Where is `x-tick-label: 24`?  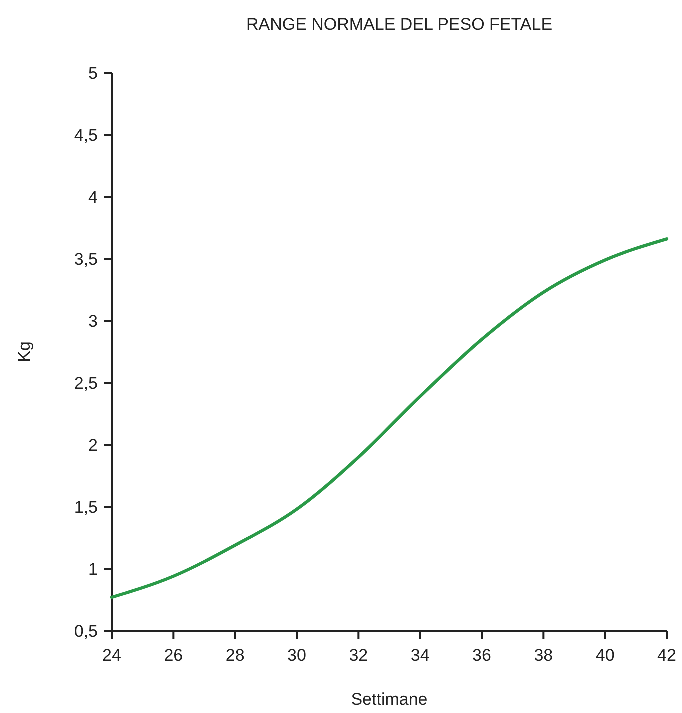
x-tick-label: 24 is located at coordinates (112, 655).